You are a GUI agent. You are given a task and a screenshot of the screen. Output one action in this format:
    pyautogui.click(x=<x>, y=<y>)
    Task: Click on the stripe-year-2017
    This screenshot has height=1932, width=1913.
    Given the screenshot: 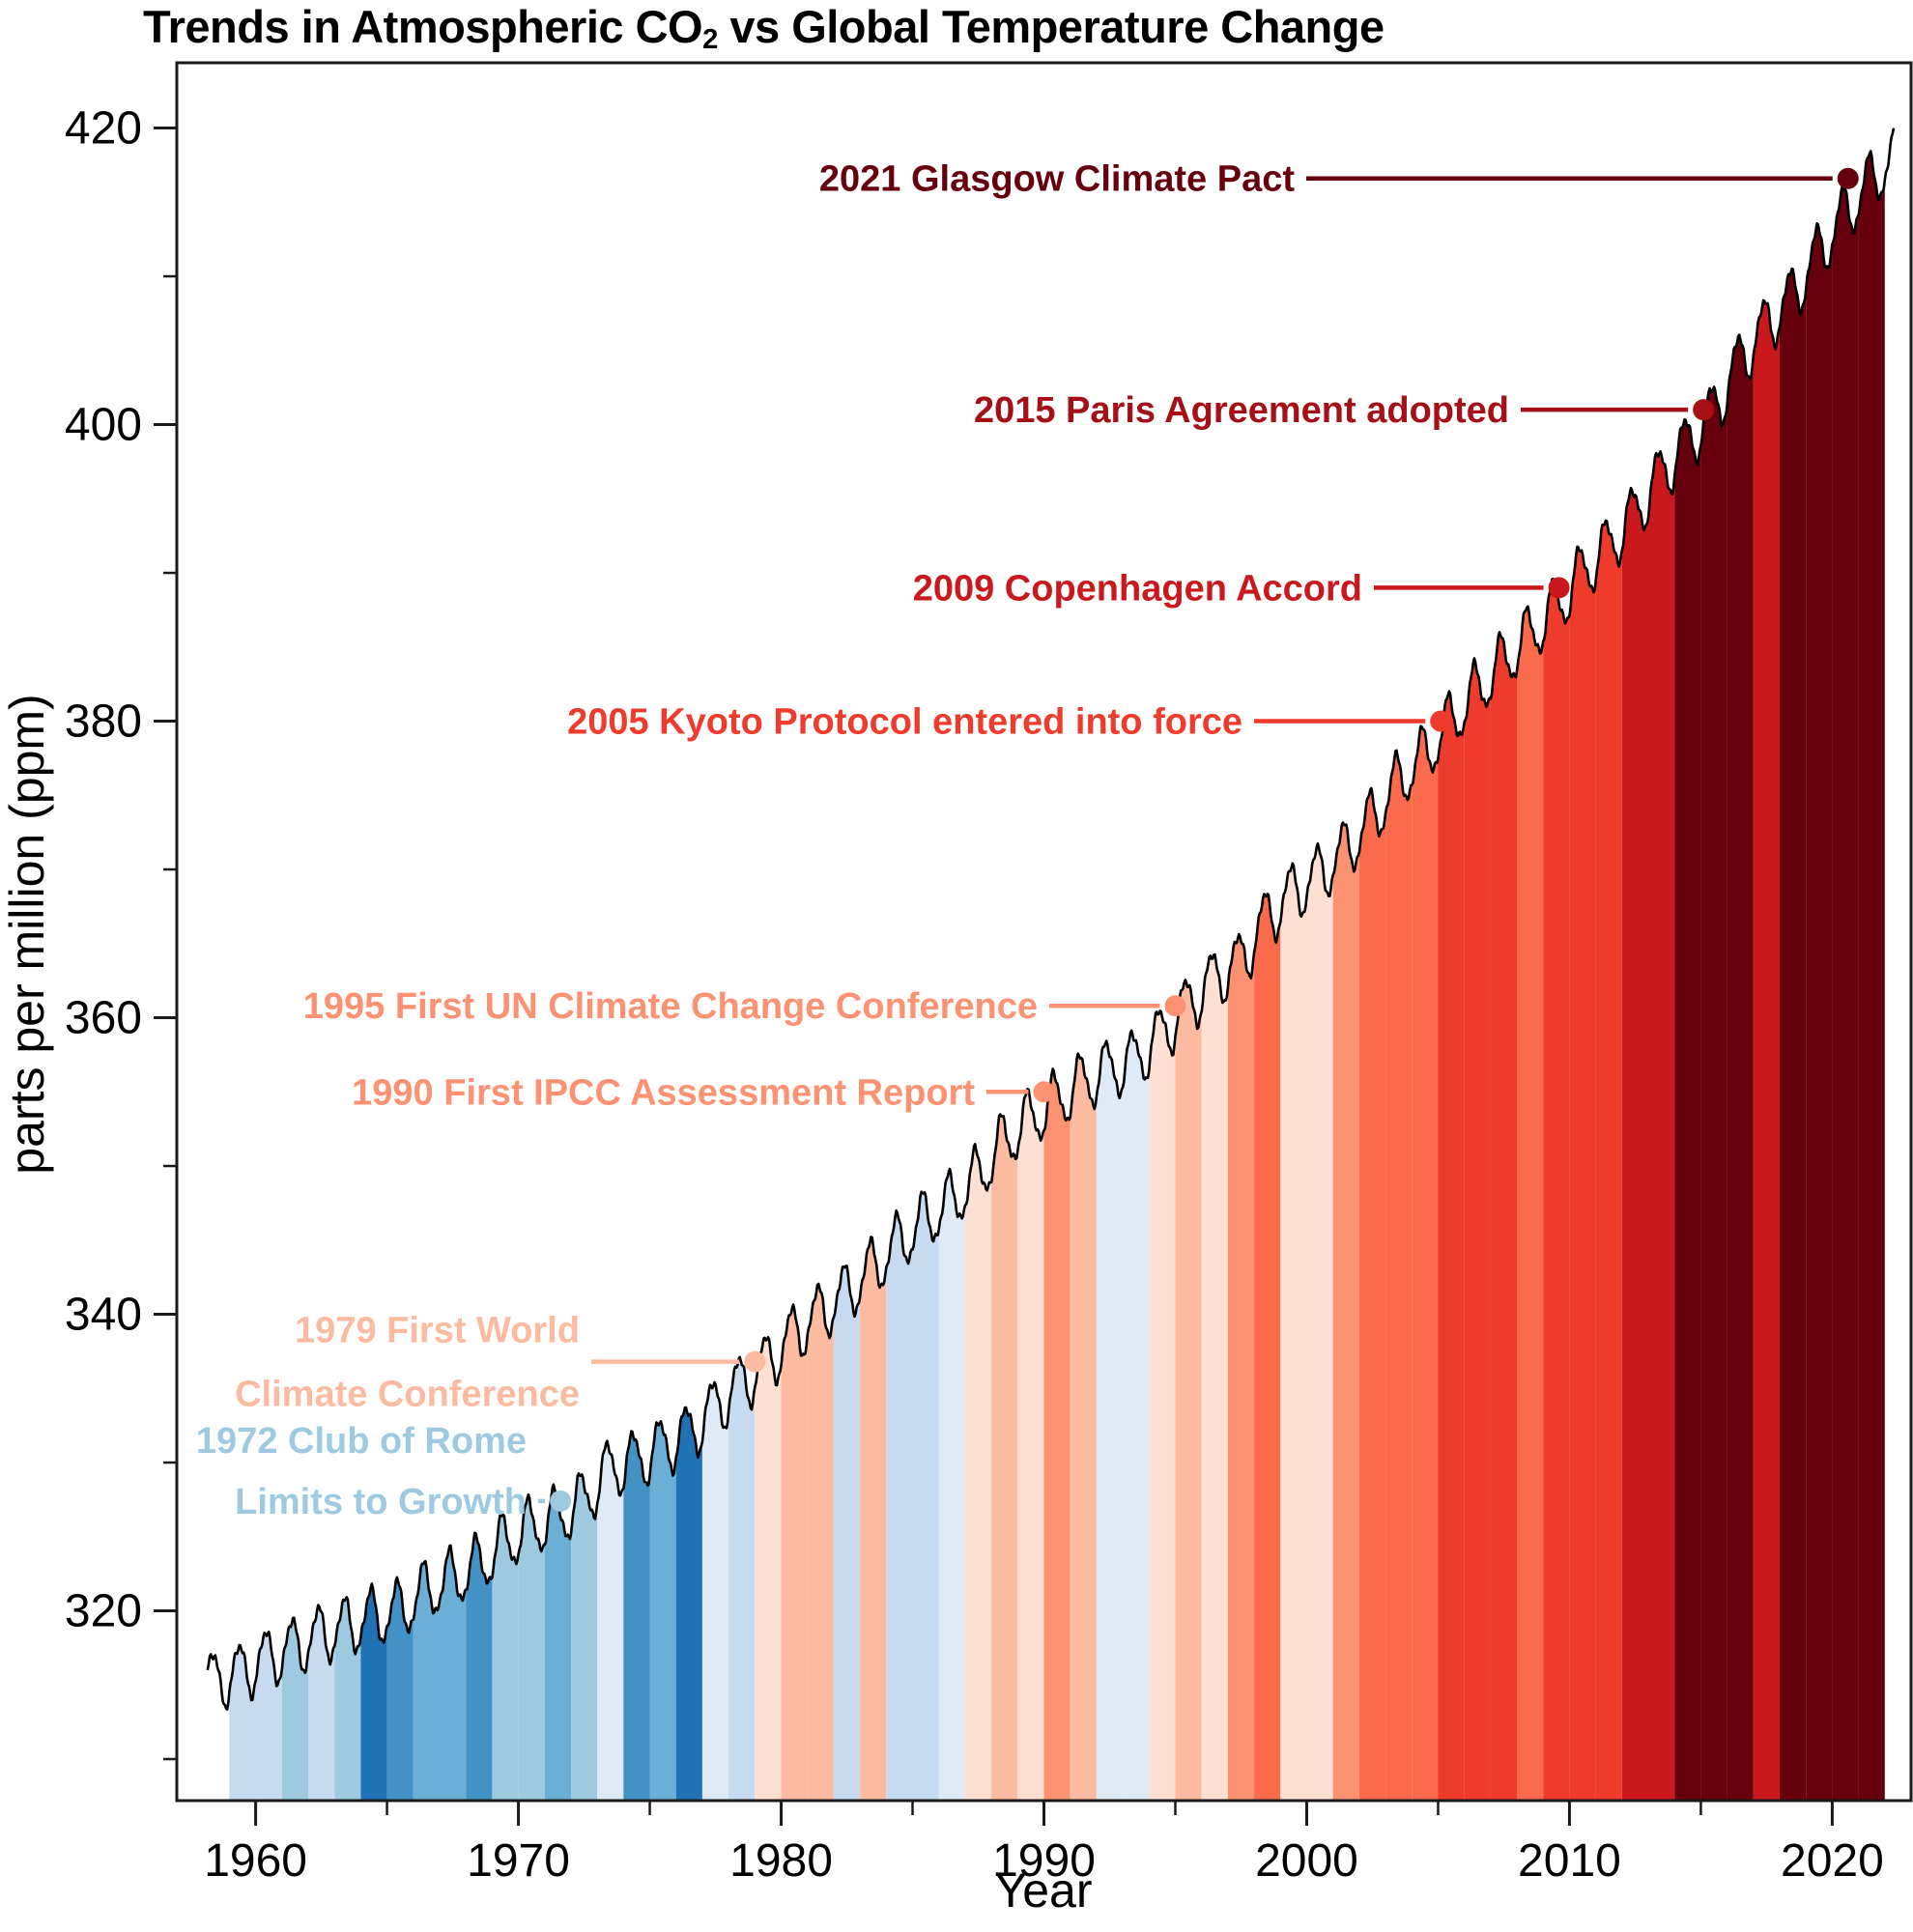 What is the action you would take?
    pyautogui.click(x=1766, y=964)
    